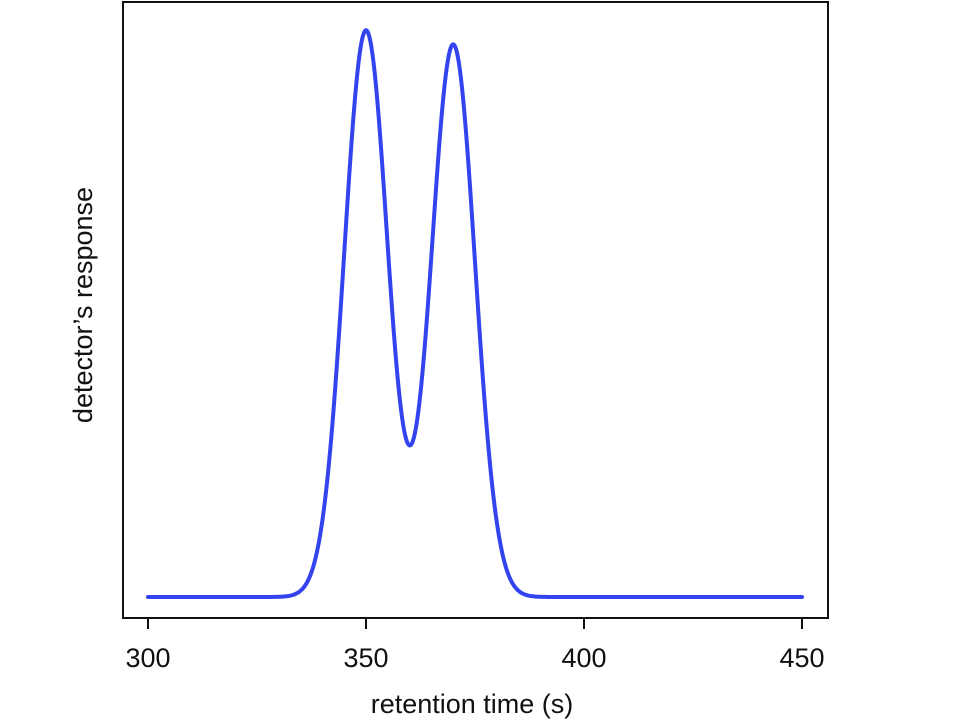 The image size is (969, 723). What do you see at coordinates (472, 704) in the screenshot?
I see `x-axis-title: retention time (s)` at bounding box center [472, 704].